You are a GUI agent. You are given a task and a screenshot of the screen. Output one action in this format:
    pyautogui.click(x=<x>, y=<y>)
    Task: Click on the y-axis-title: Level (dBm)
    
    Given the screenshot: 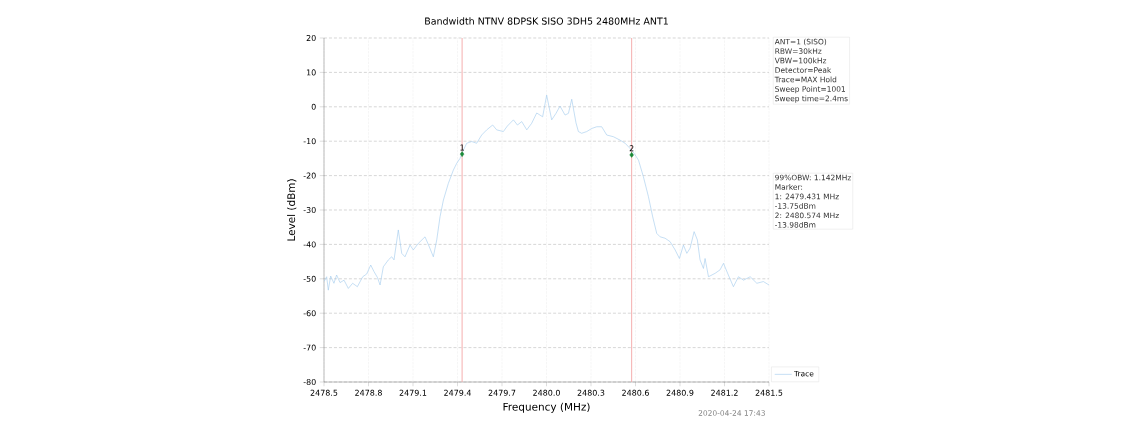 What is the action you would take?
    pyautogui.click(x=292, y=210)
    